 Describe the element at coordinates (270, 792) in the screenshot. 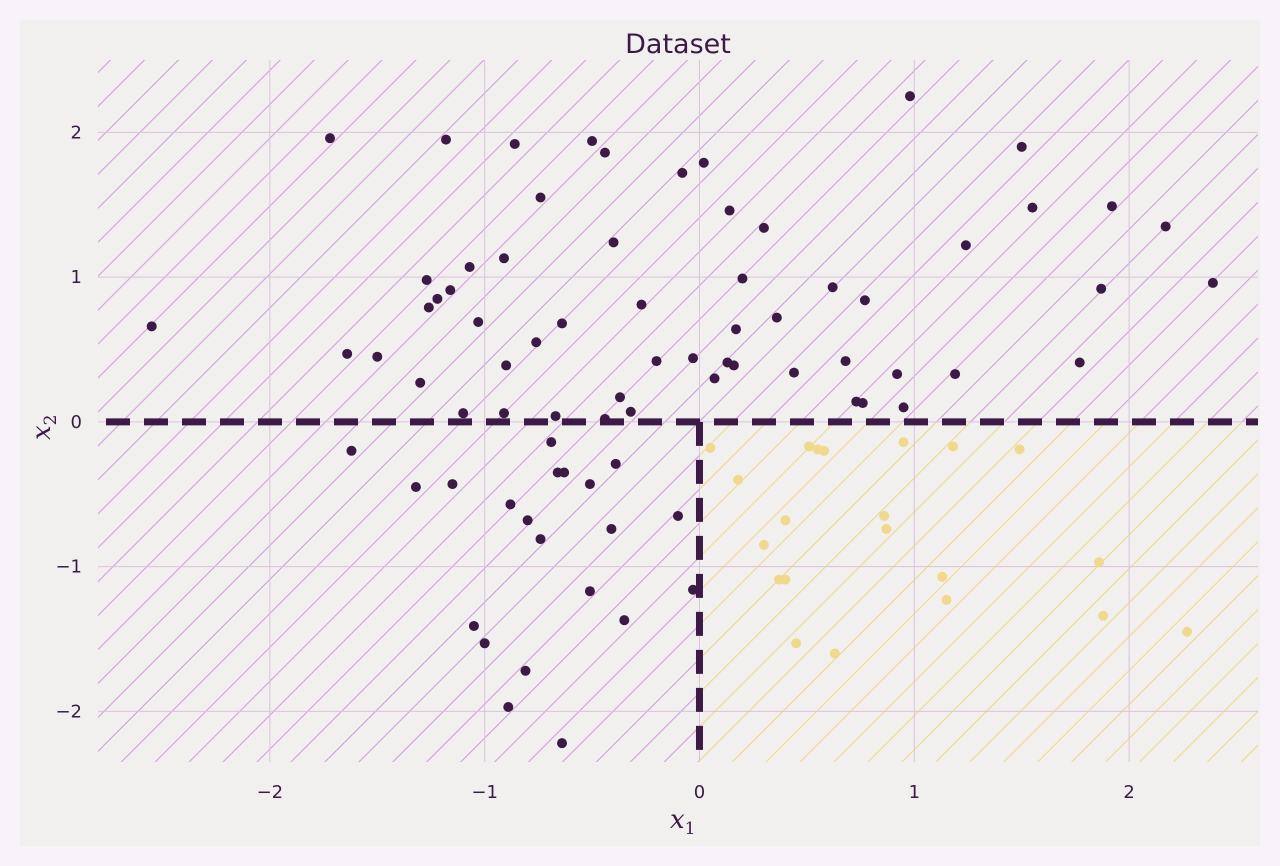

I see `x-tick-label: −2` at that location.